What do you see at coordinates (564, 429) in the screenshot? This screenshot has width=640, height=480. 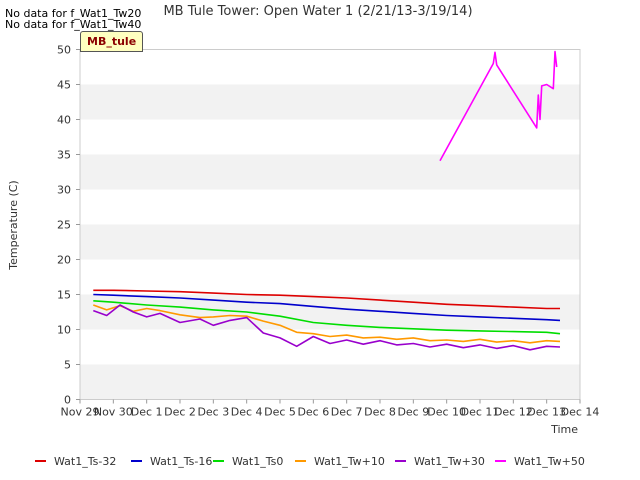 I see `x-axis-label: Time` at bounding box center [564, 429].